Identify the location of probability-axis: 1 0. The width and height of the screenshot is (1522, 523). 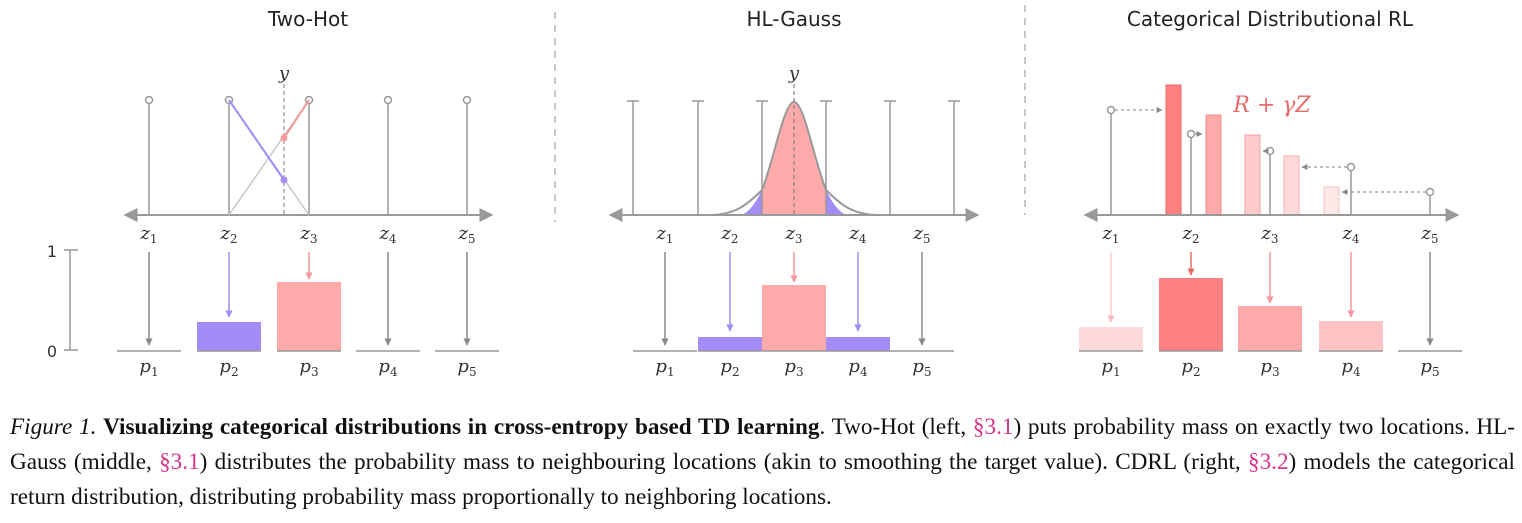
(62, 301).